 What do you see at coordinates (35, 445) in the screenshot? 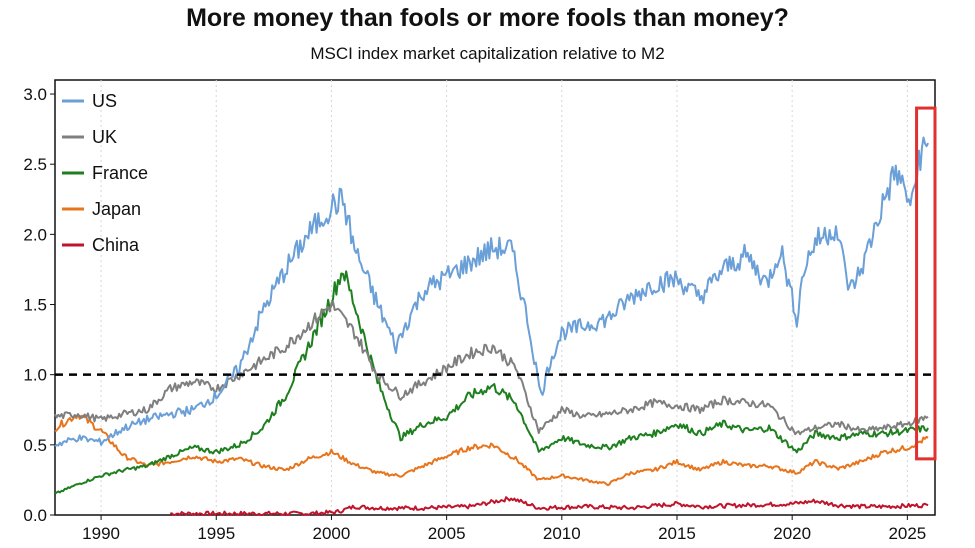
I see `y-tick-label: 0.5` at bounding box center [35, 445].